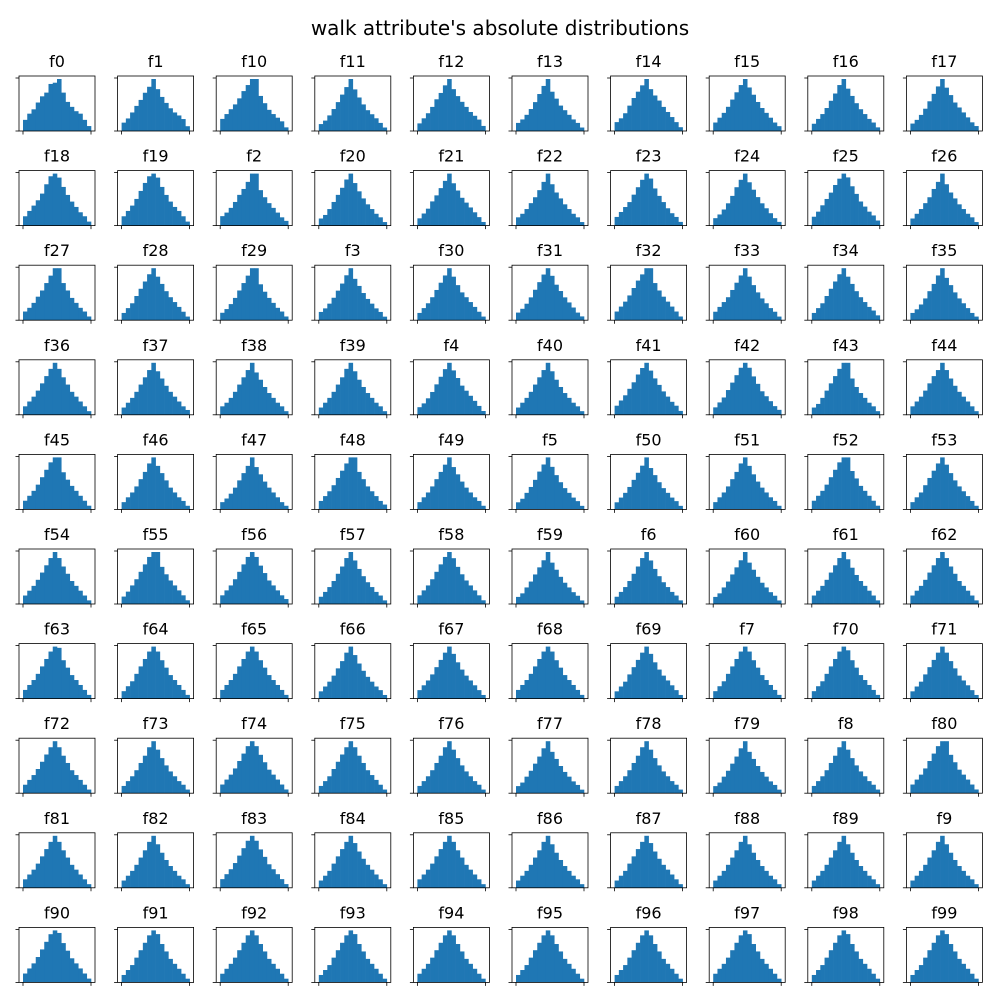 The height and width of the screenshot is (1000, 1000). Describe the element at coordinates (649, 912) in the screenshot. I see `subplot-title-f96: f96` at that location.